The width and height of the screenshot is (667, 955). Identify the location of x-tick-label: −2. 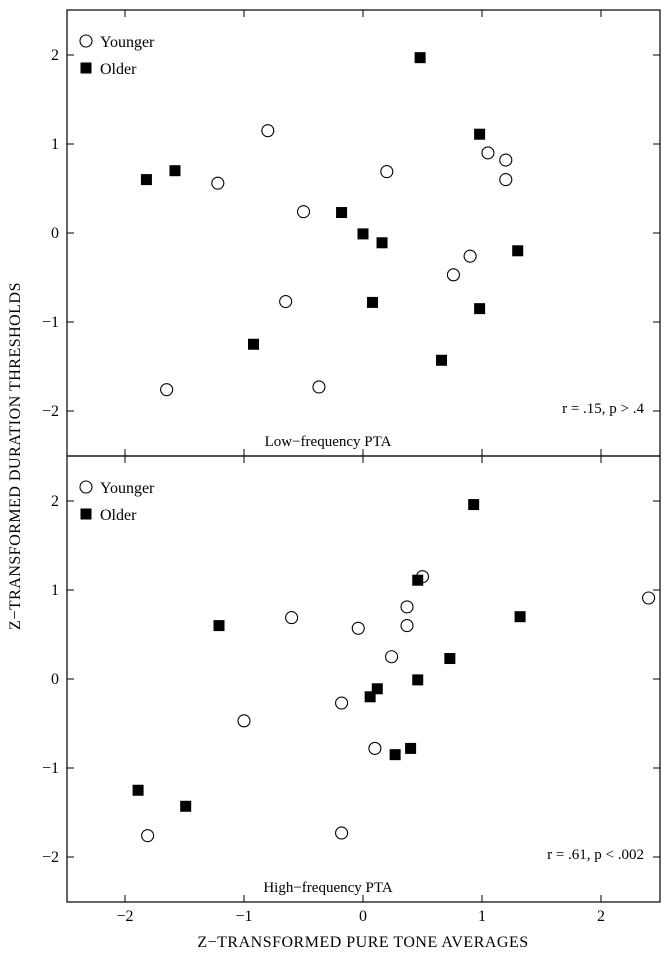
(124, 916).